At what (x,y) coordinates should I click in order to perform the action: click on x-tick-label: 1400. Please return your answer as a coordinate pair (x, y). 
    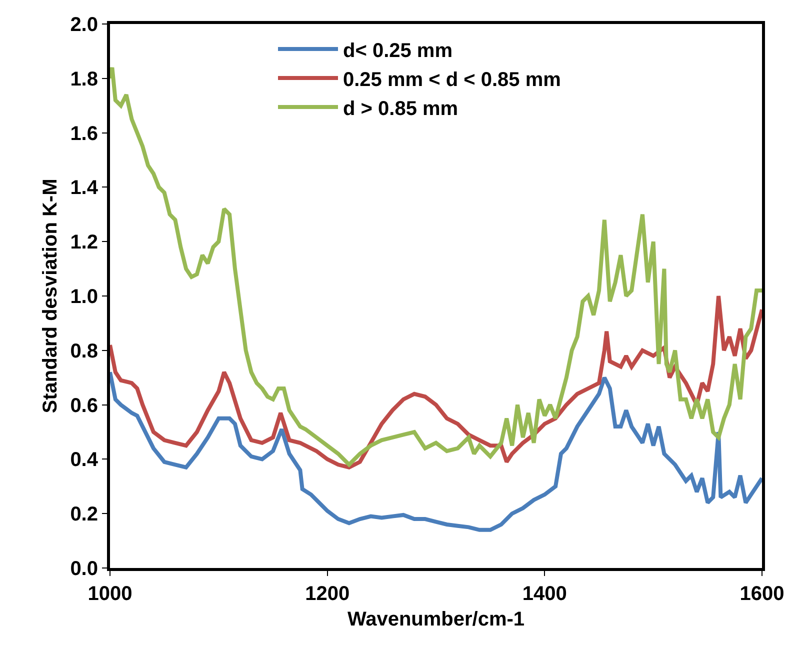
    Looking at the image, I should click on (544, 594).